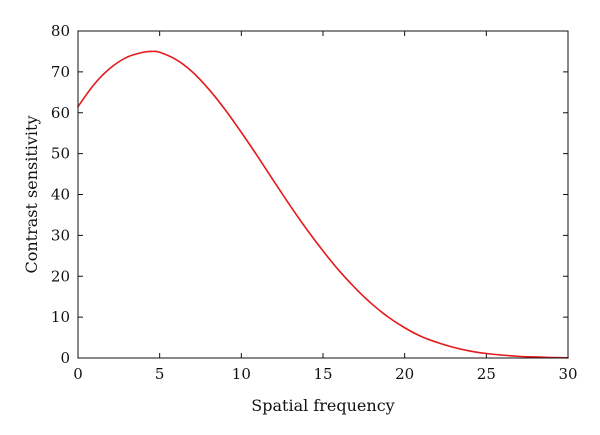 The image size is (600, 435). Describe the element at coordinates (60, 31) in the screenshot. I see `y-tick-label: 80` at that location.